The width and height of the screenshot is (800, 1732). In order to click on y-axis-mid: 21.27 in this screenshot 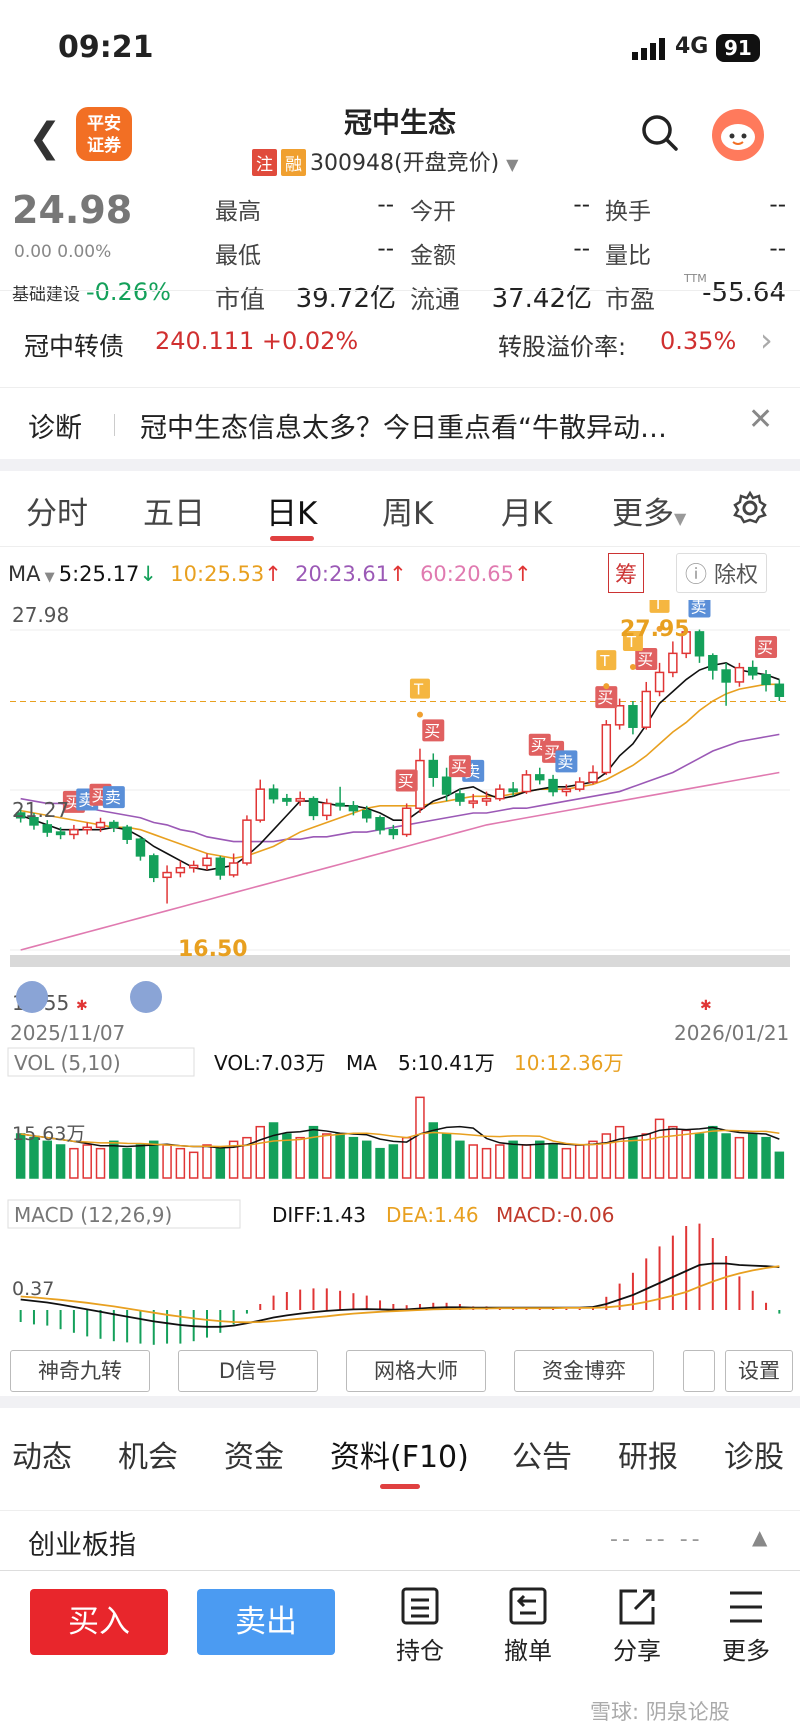, I will do `click(40, 810)`.